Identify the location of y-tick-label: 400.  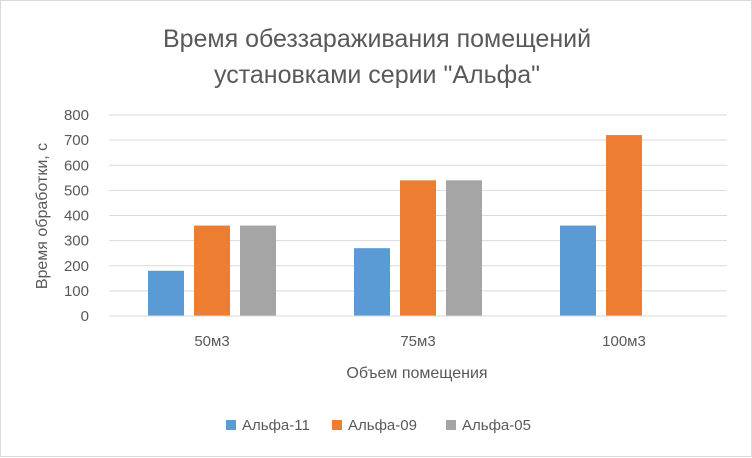
(76, 216).